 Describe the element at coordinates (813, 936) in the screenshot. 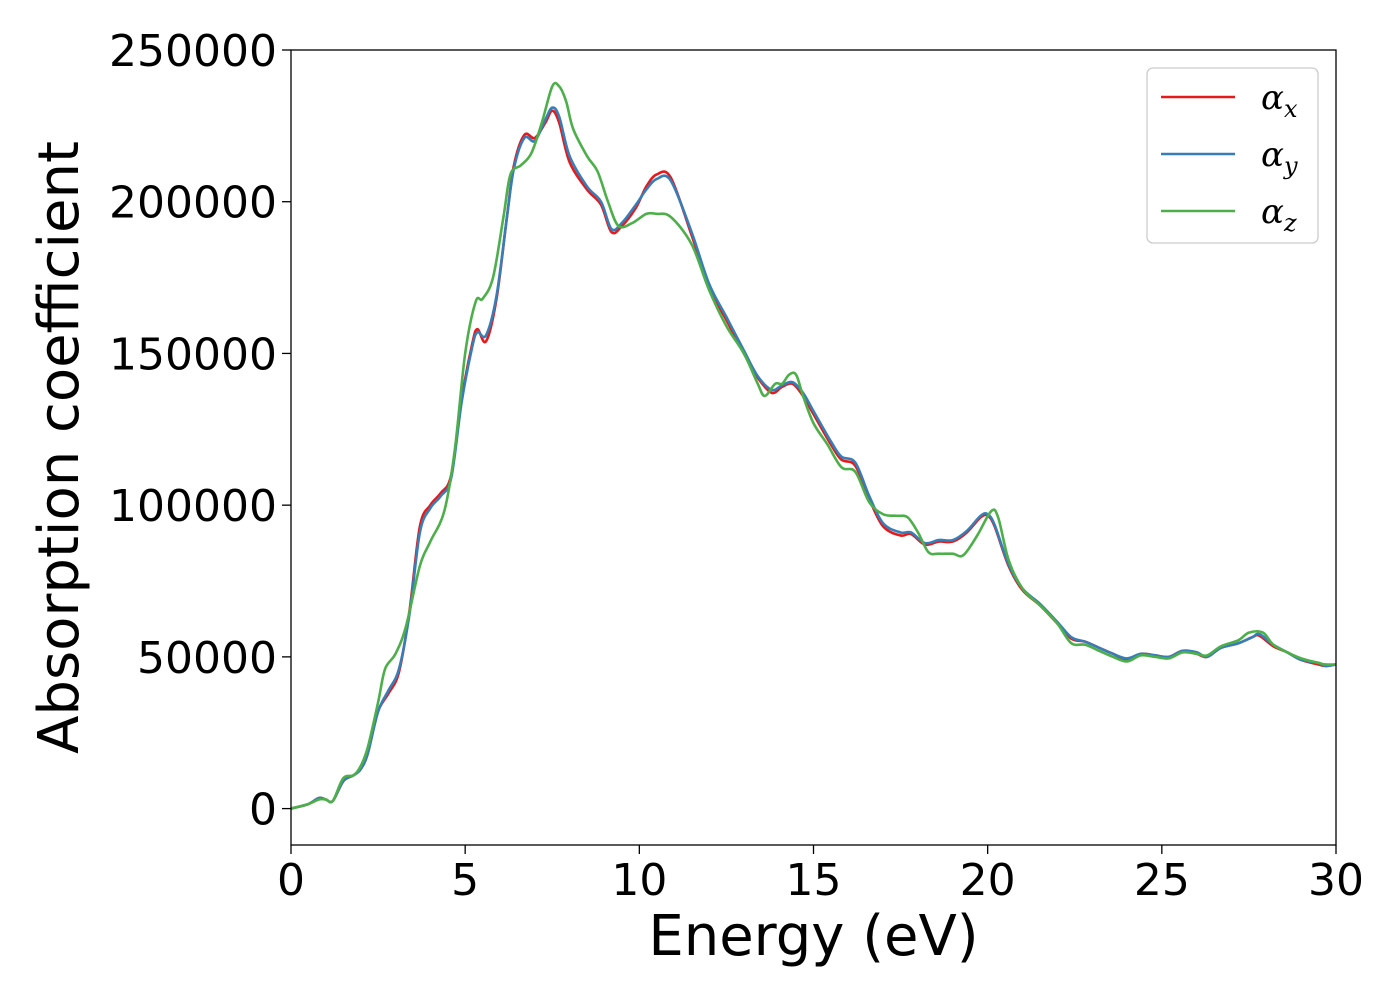

I see `x-axis-title: Energy (eV)` at that location.